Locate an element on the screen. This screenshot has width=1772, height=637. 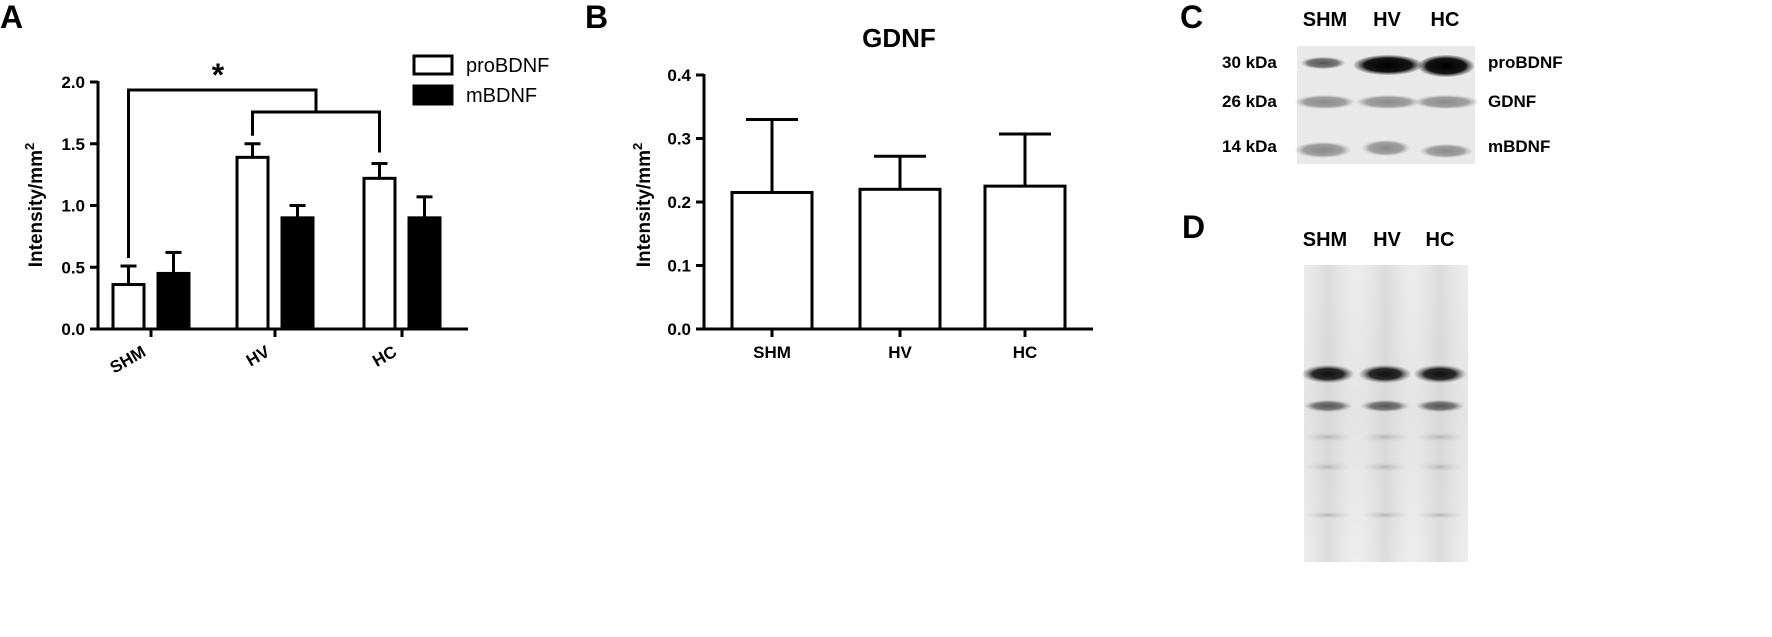
panel-letter-b: B is located at coordinates (596, 17).